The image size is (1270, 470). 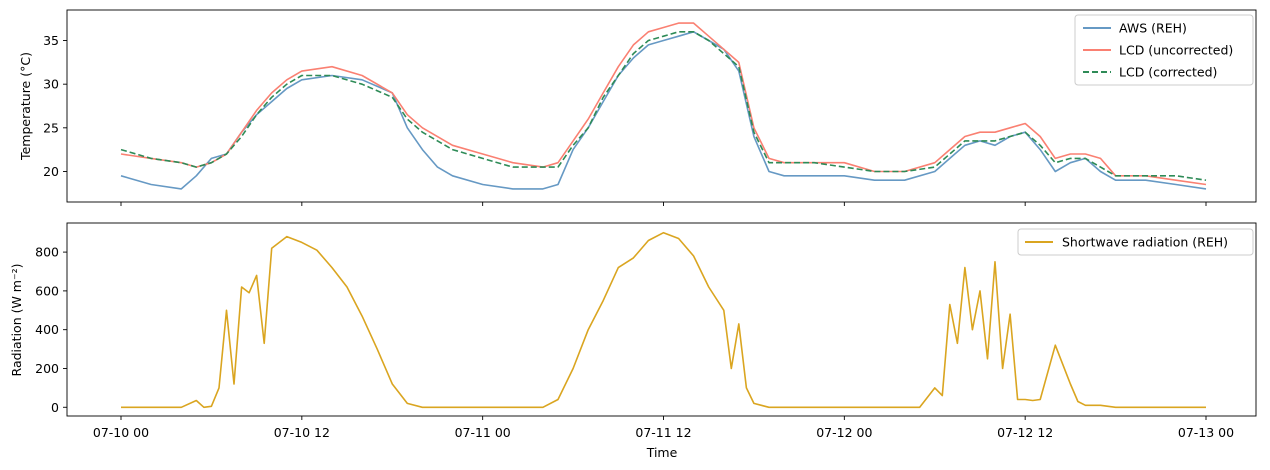 I want to click on radiation-xtick-label: 07-11 12, so click(x=663, y=432).